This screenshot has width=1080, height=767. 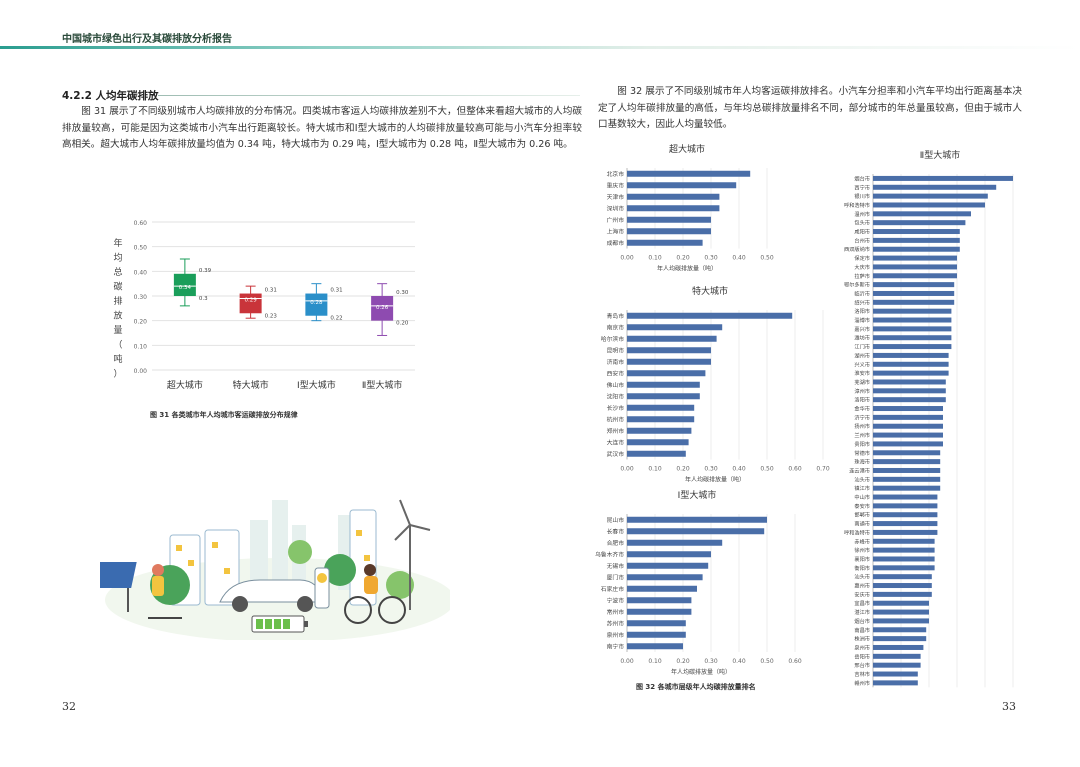 What do you see at coordinates (862, 355) in the screenshot?
I see `bar-category-label: 湖州市` at bounding box center [862, 355].